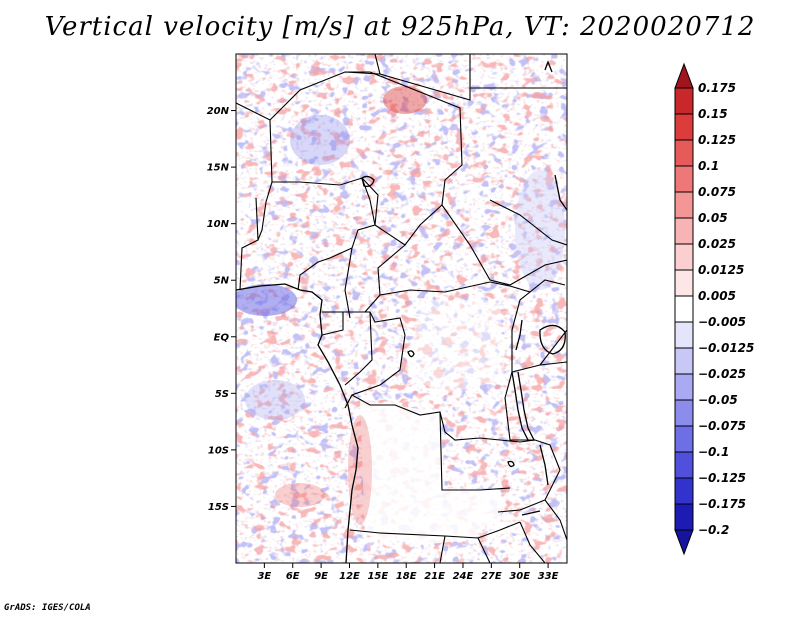 The width and height of the screenshot is (800, 618). Describe the element at coordinates (222, 337) in the screenshot. I see `lat-tick-label: EQ` at that location.